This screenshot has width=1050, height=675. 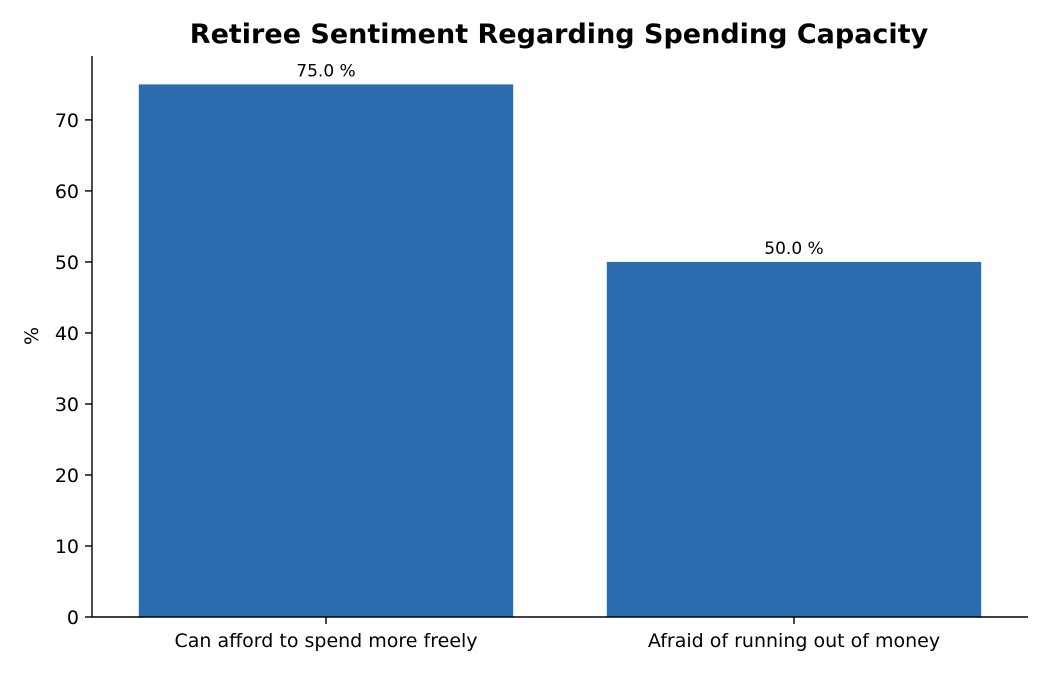 I want to click on y-tick-label-5: 50, so click(x=67, y=263).